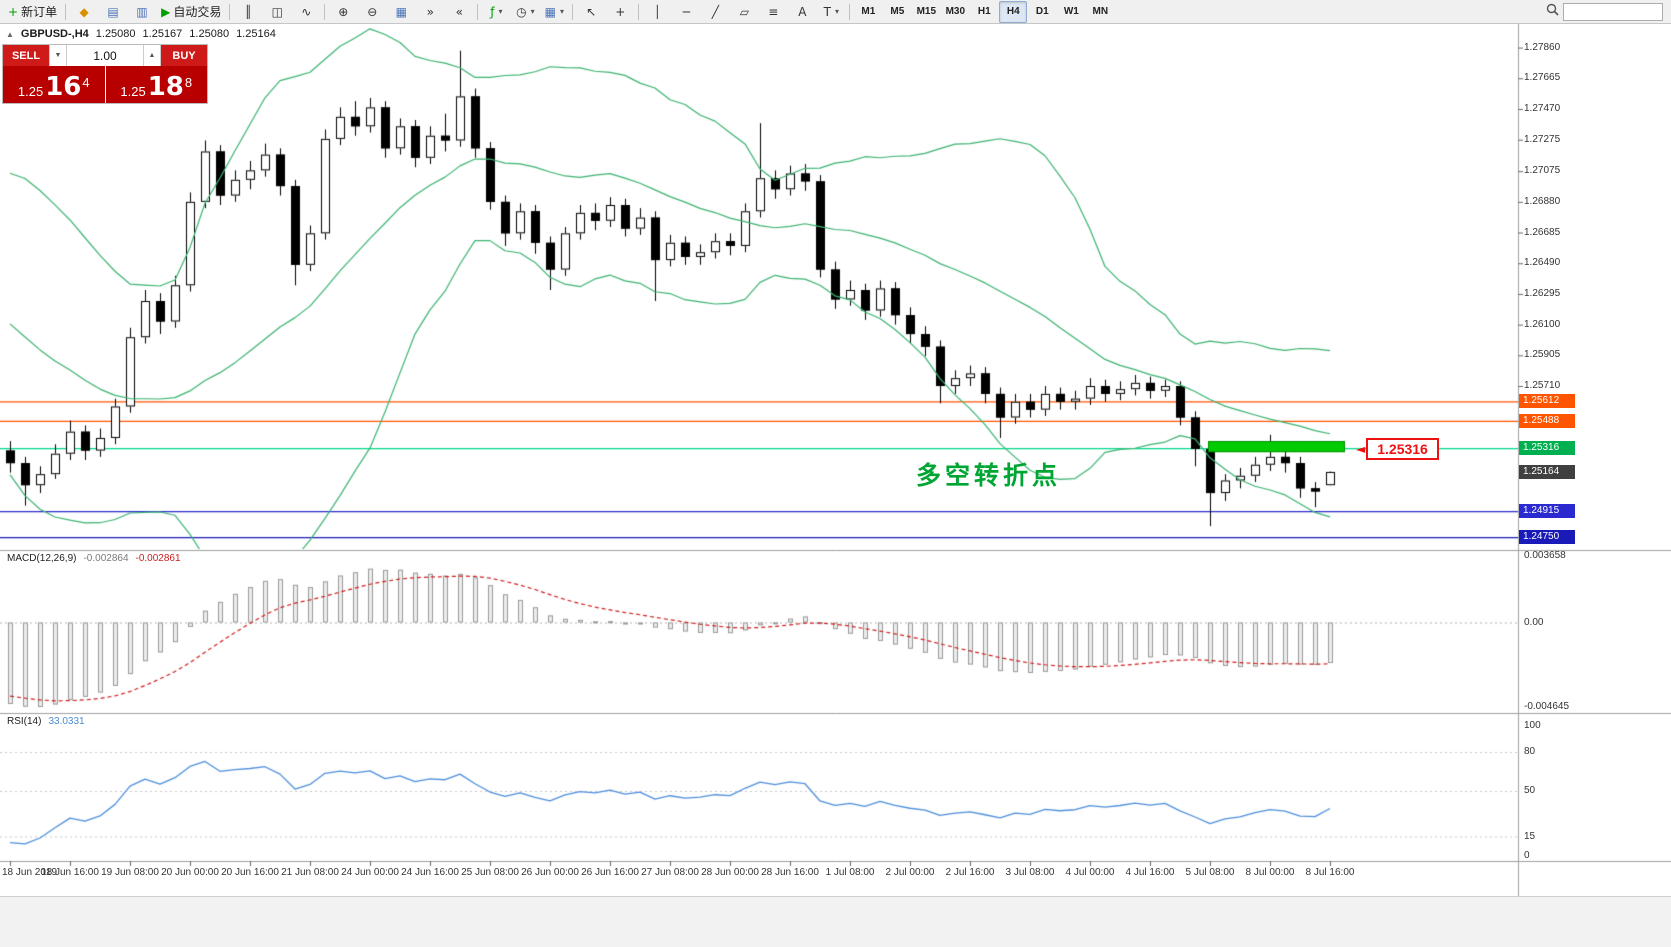 This screenshot has width=1671, height=947. What do you see at coordinates (496, 12) in the screenshot?
I see `indicators-button: ƒ ▾` at bounding box center [496, 12].